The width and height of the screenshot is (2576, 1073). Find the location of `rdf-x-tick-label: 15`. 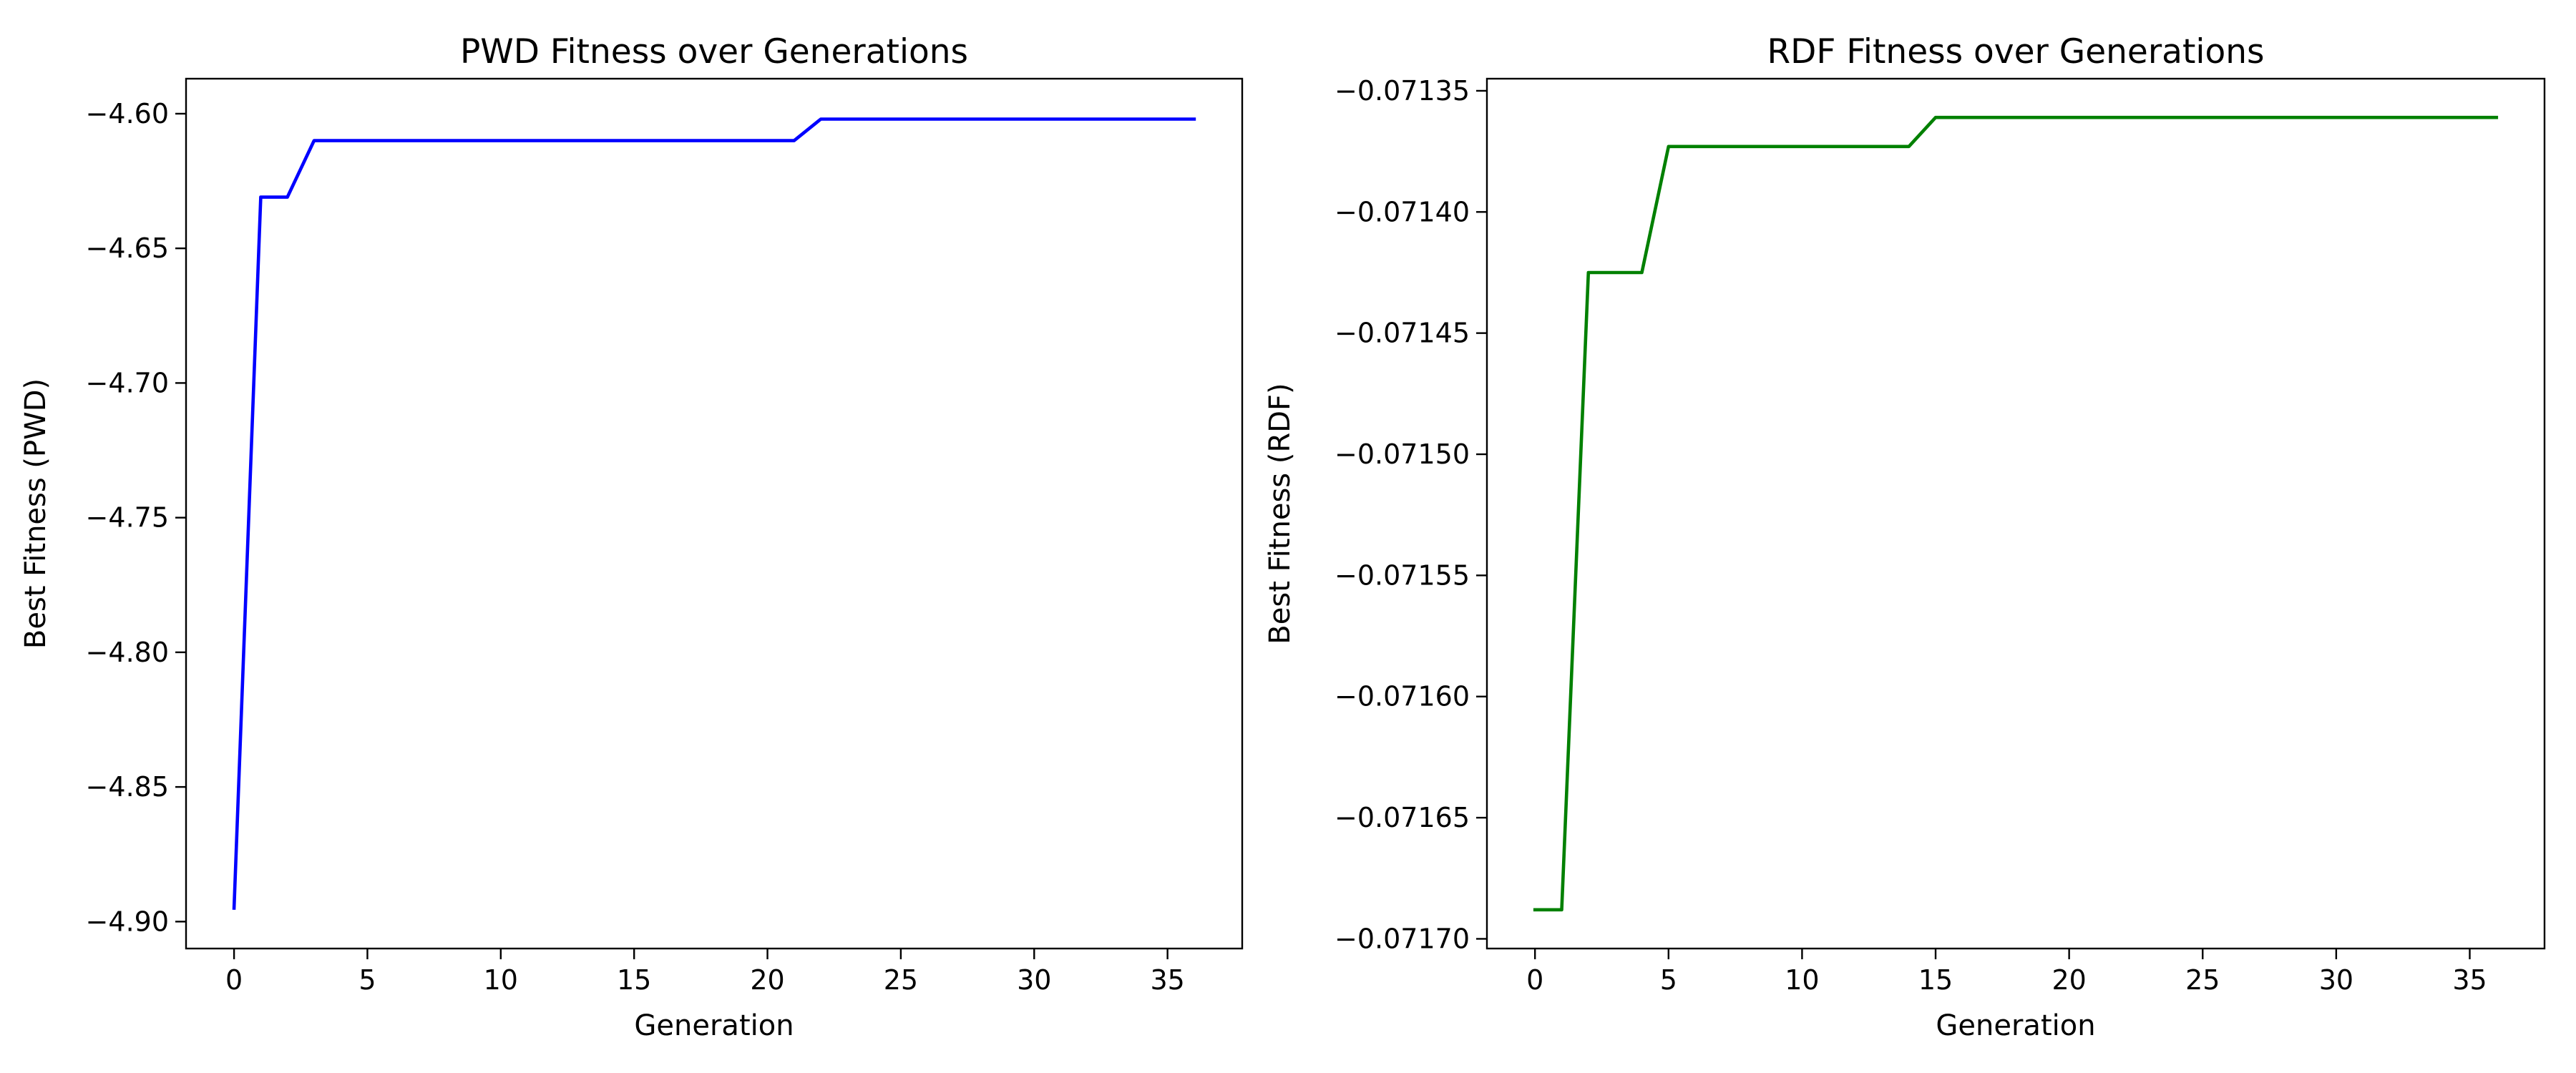

rdf-x-tick-label: 15 is located at coordinates (1936, 980).